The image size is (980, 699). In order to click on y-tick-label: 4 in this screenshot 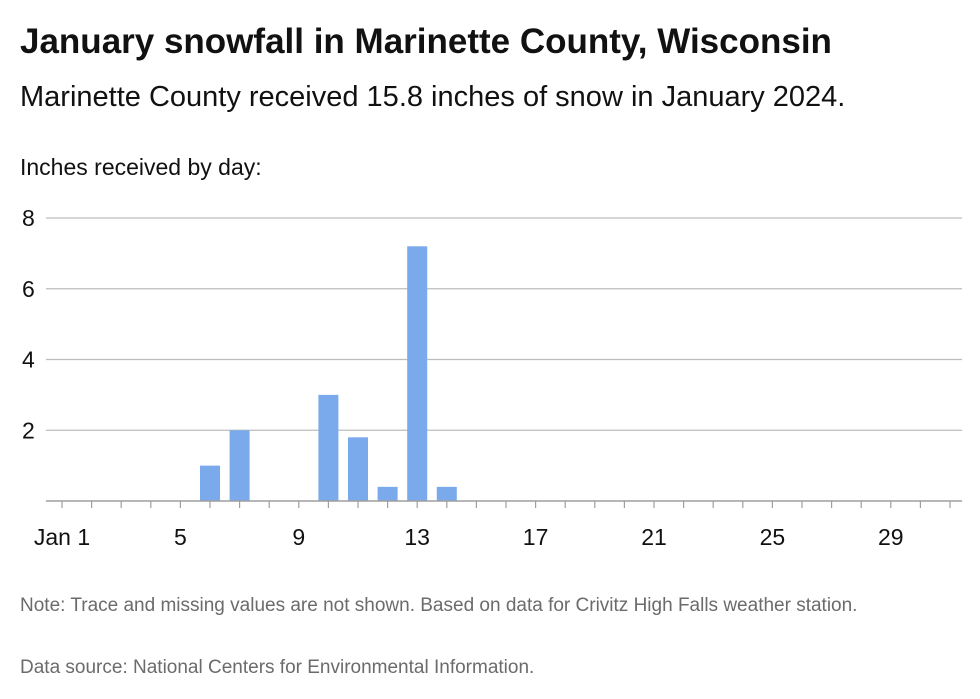, I will do `click(28, 360)`.